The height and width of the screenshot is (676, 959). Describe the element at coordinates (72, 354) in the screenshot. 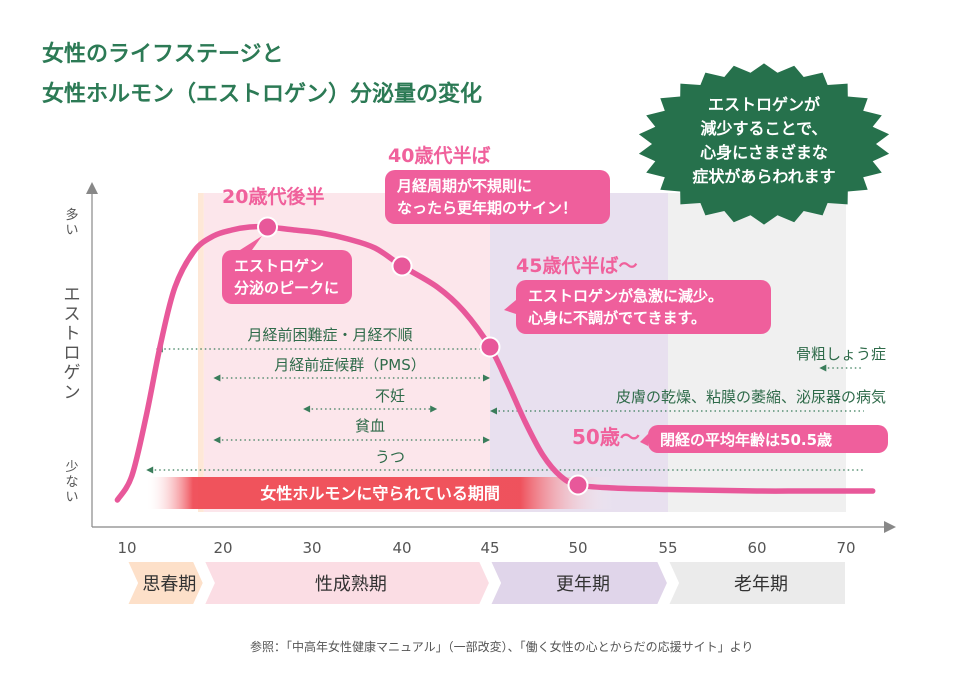

I see `svg-text: ロ` at that location.